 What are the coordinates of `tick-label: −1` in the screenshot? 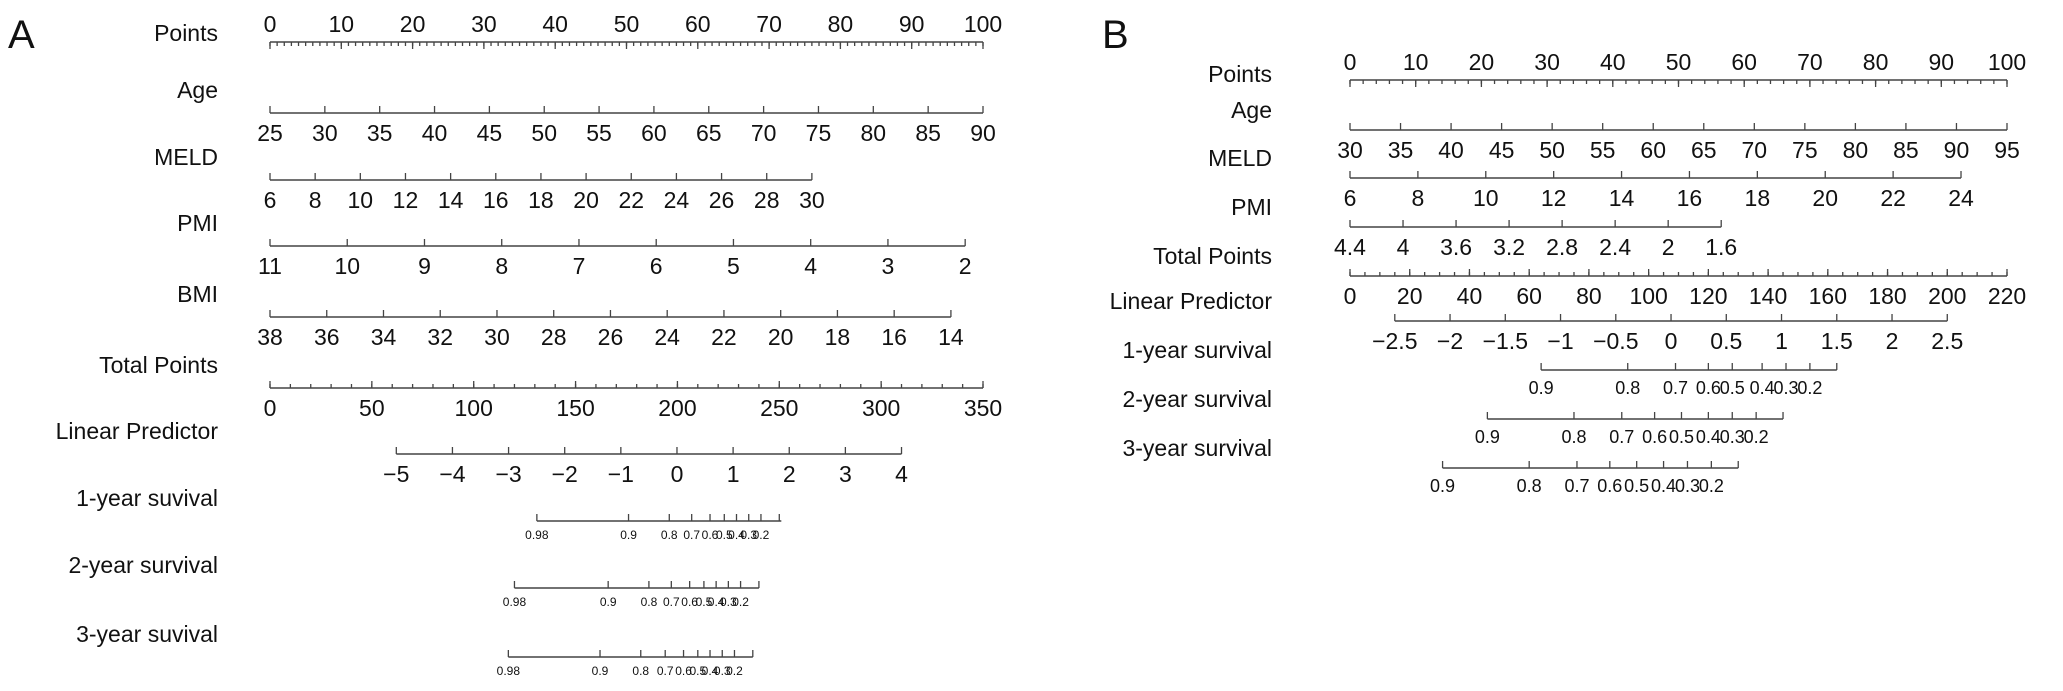 It's located at (1560, 341).